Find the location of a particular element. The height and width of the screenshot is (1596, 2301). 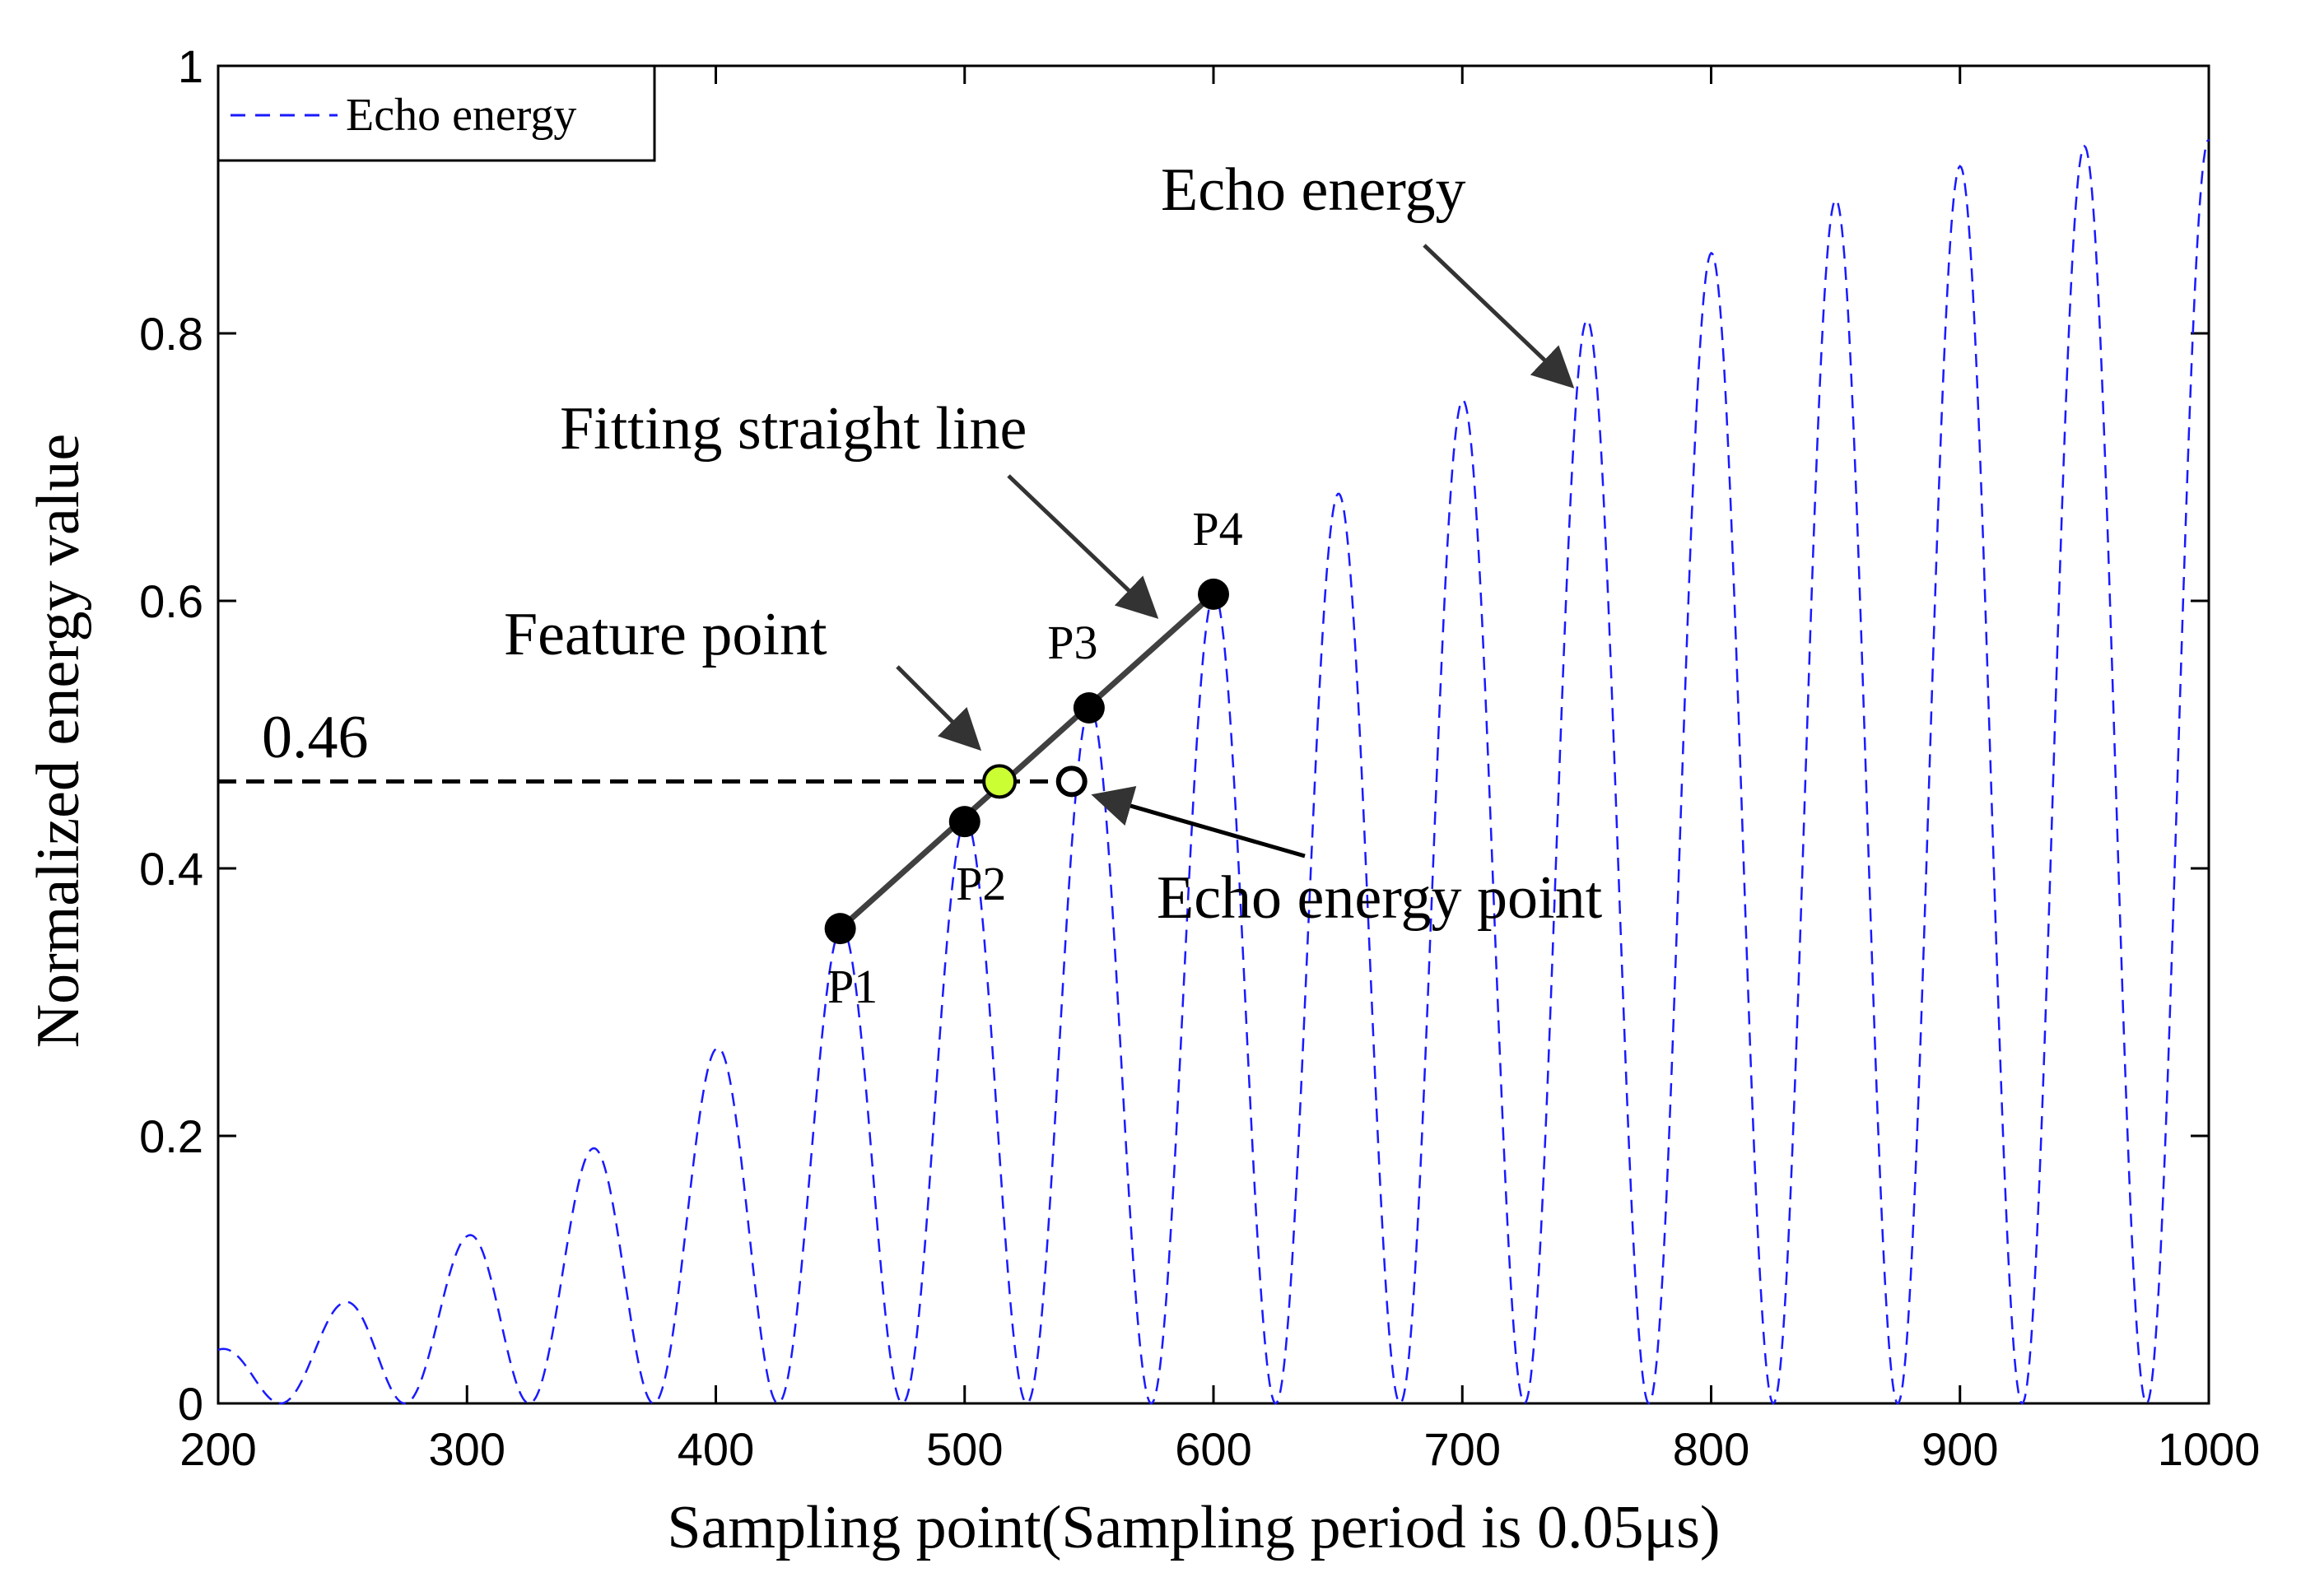

x-tick-label: 600 is located at coordinates (1213, 1449).